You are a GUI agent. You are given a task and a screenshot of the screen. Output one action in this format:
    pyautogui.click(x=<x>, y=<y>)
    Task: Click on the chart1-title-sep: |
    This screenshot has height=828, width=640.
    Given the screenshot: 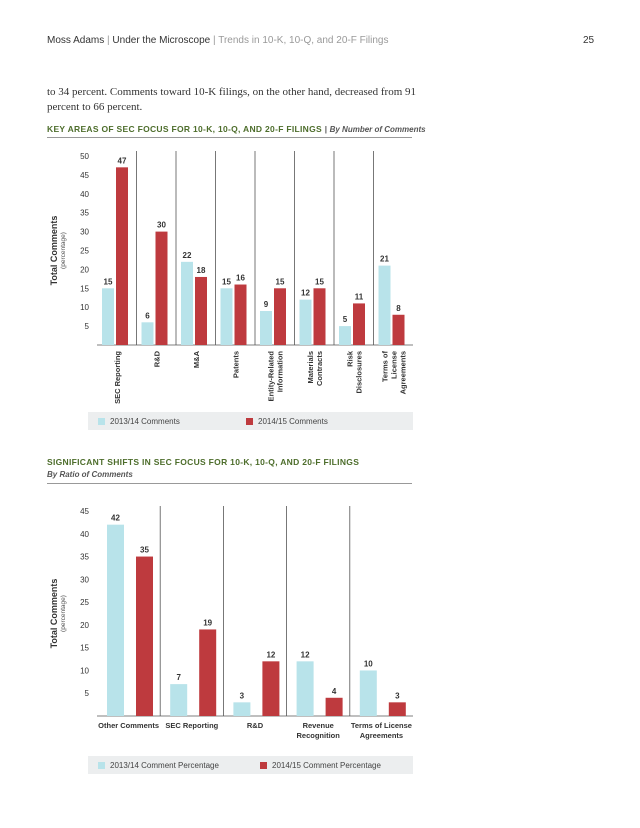 What is the action you would take?
    pyautogui.click(x=325, y=129)
    